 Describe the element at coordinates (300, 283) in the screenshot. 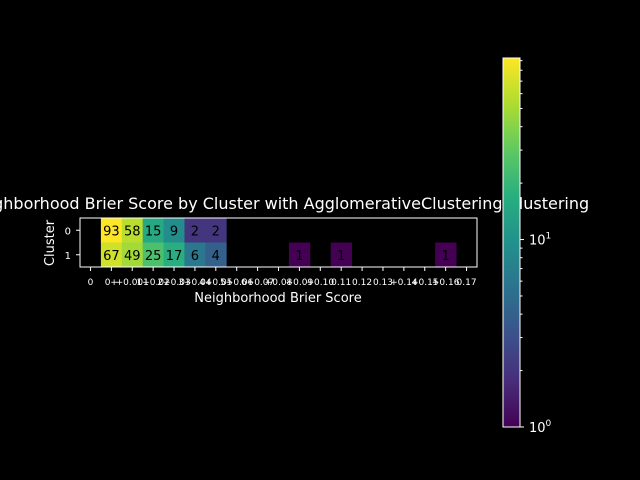

I see `x-tick-label: +0.09` at that location.